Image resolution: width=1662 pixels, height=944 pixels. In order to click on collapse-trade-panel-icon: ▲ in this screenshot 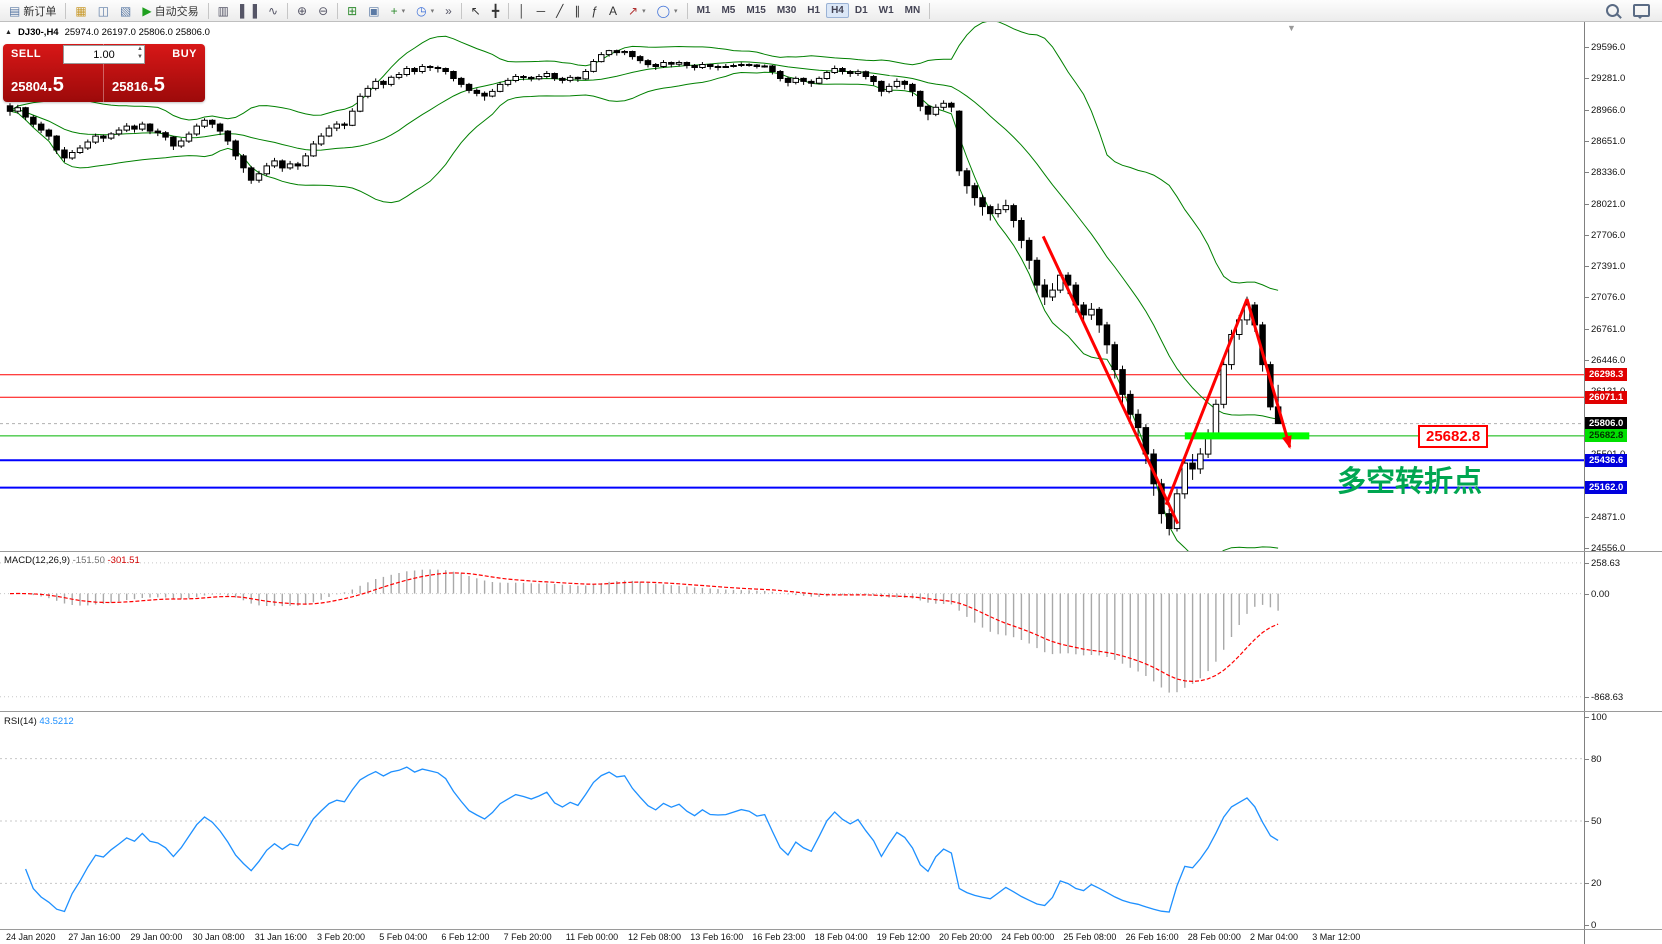, I will do `click(8, 32)`.